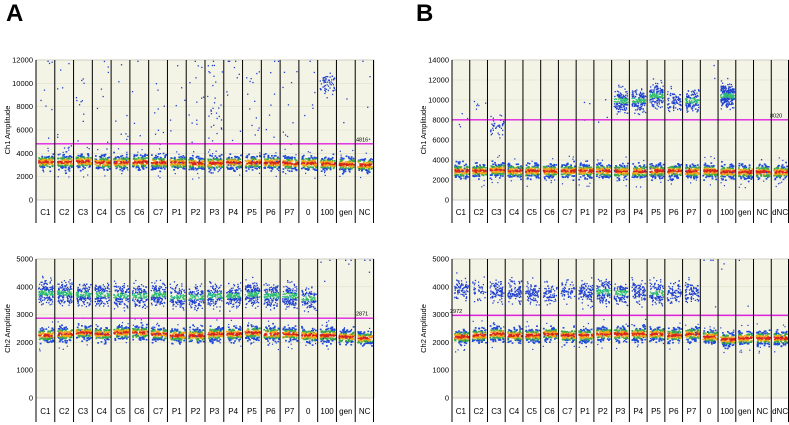 Image resolution: width=789 pixels, height=425 pixels. I want to click on well-label: C6, so click(139, 212).